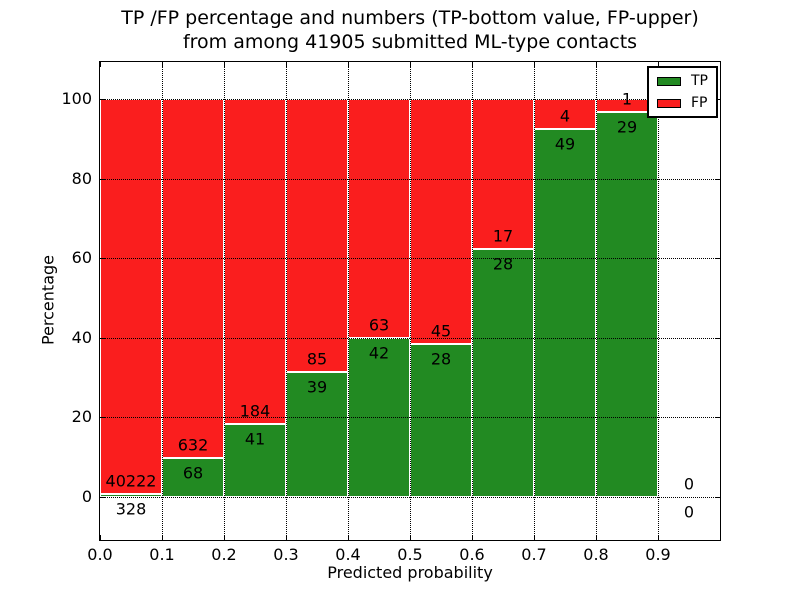 The image size is (800, 600). I want to click on x-tick-label: 0.7, so click(534, 554).